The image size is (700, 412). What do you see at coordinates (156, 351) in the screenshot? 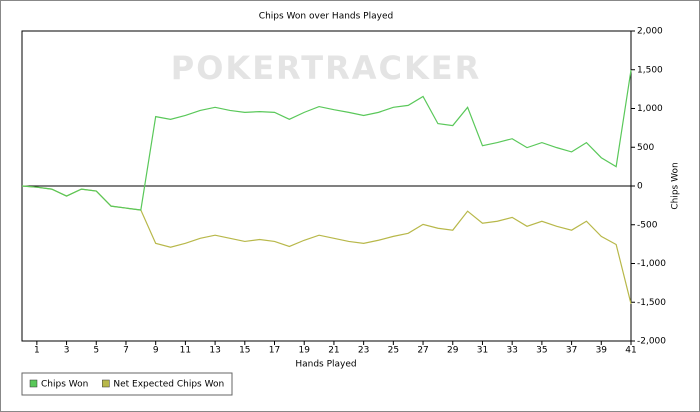
I see `x-tick-label: 9` at bounding box center [156, 351].